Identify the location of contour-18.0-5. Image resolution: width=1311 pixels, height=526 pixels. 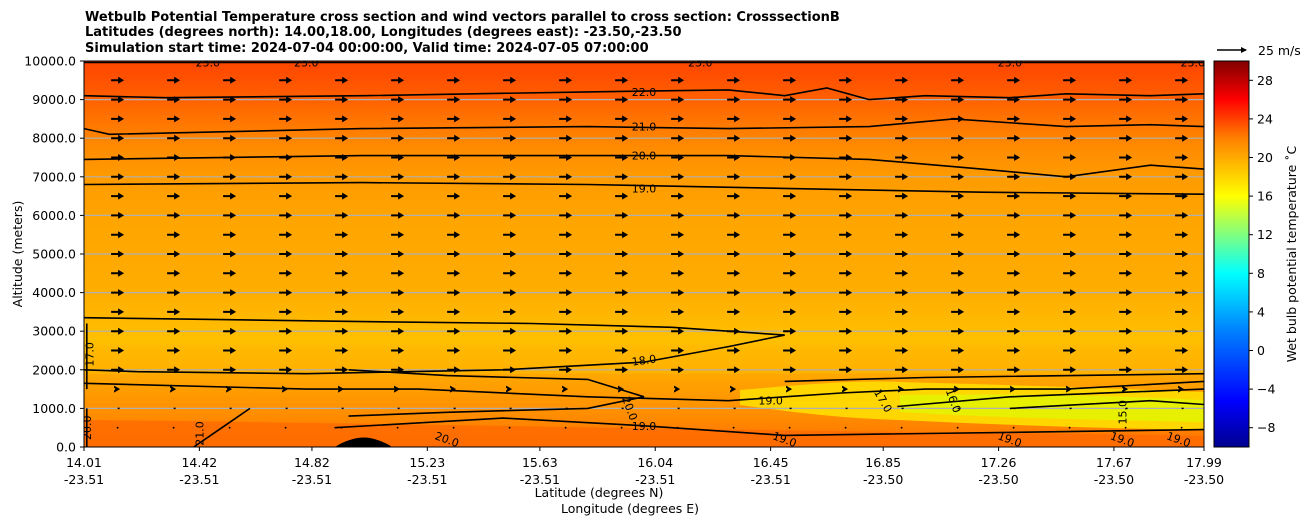
(434, 345).